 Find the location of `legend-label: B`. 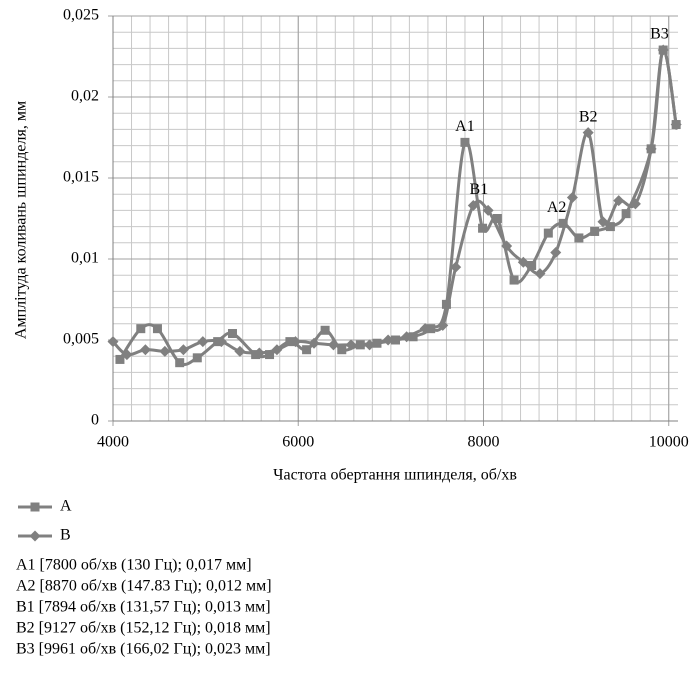

legend-label: B is located at coordinates (65, 535).